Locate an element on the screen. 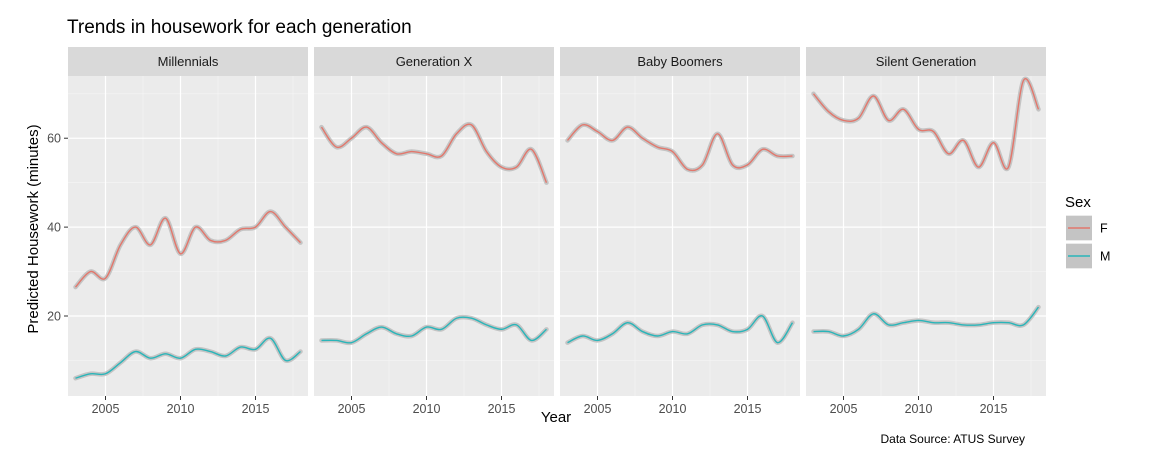 The image size is (1151, 458). x-axis-title: Year is located at coordinates (556, 417).